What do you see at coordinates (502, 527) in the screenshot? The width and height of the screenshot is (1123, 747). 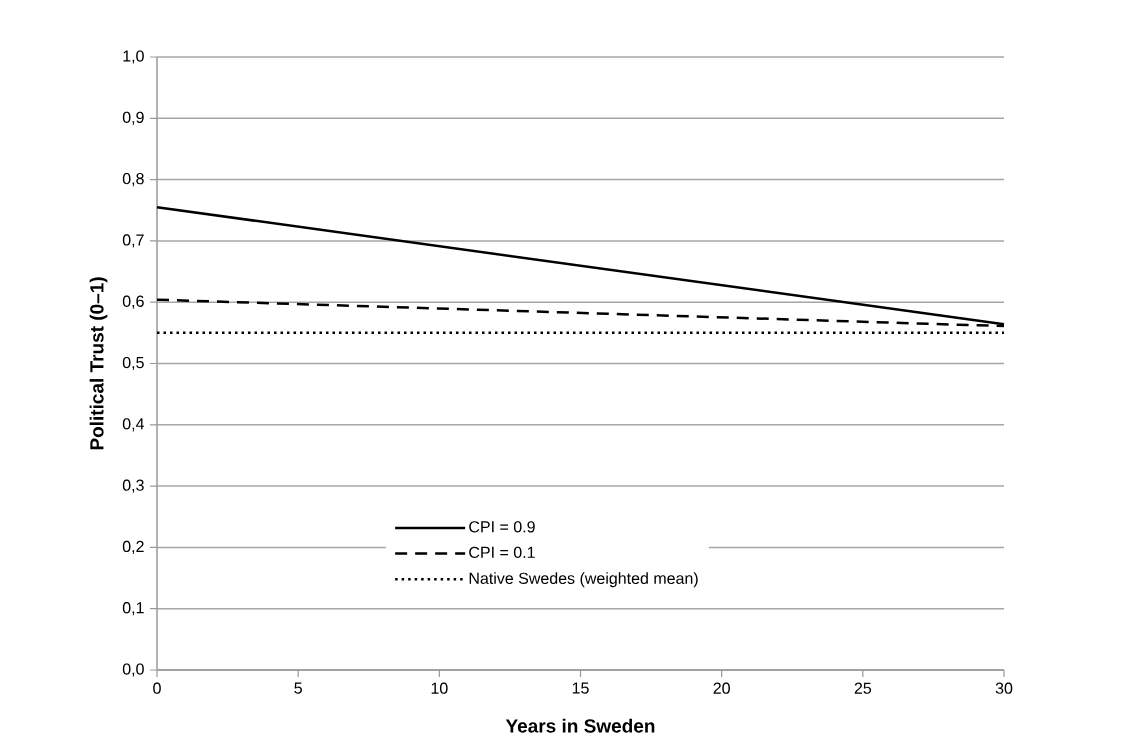 I see `legend-label: CPI = 0.9` at bounding box center [502, 527].